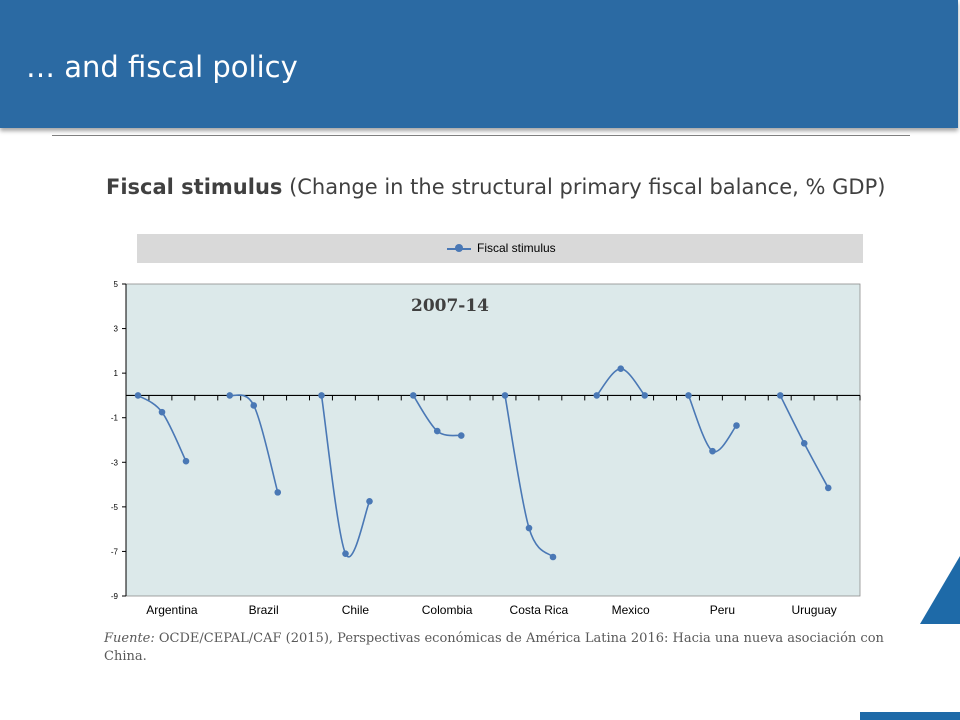  I want to click on y-tick-label: 1, so click(116, 373).